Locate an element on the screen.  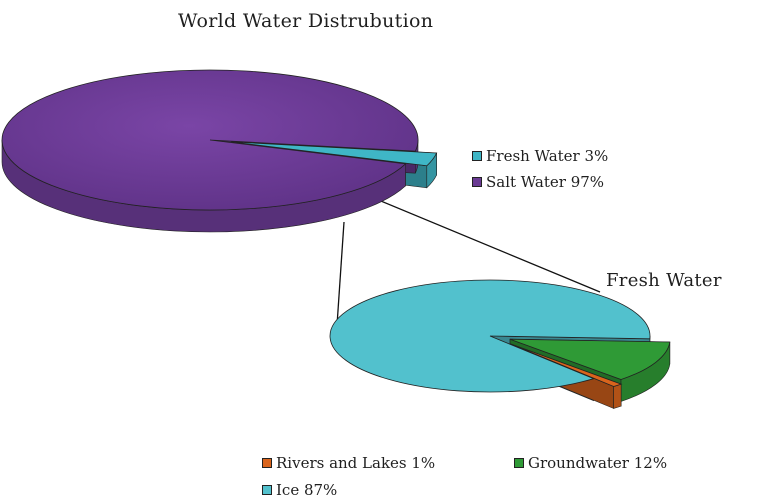
legend-label-rivers-and-lakes: Rivers and Lakes 1% is located at coordinates (356, 463).